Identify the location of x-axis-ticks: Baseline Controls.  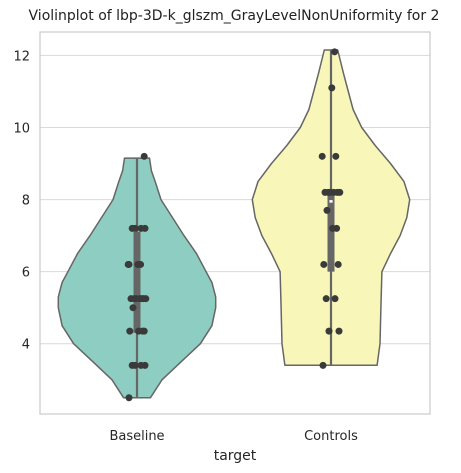
(233, 436).